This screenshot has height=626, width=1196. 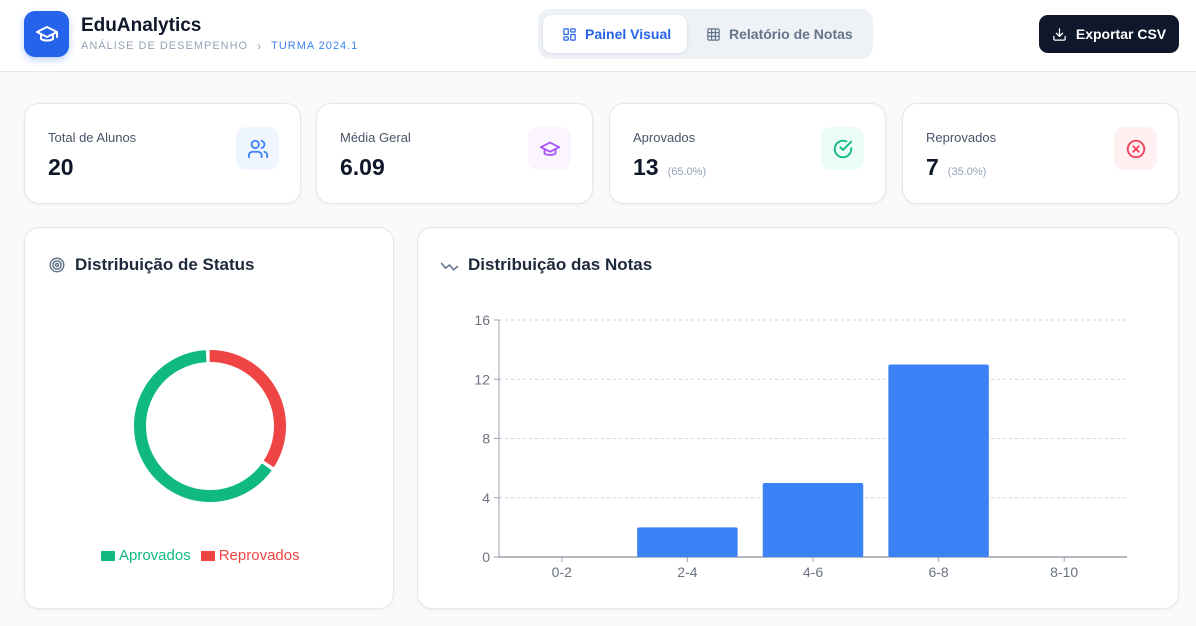 I want to click on download-icon, so click(x=1059, y=34).